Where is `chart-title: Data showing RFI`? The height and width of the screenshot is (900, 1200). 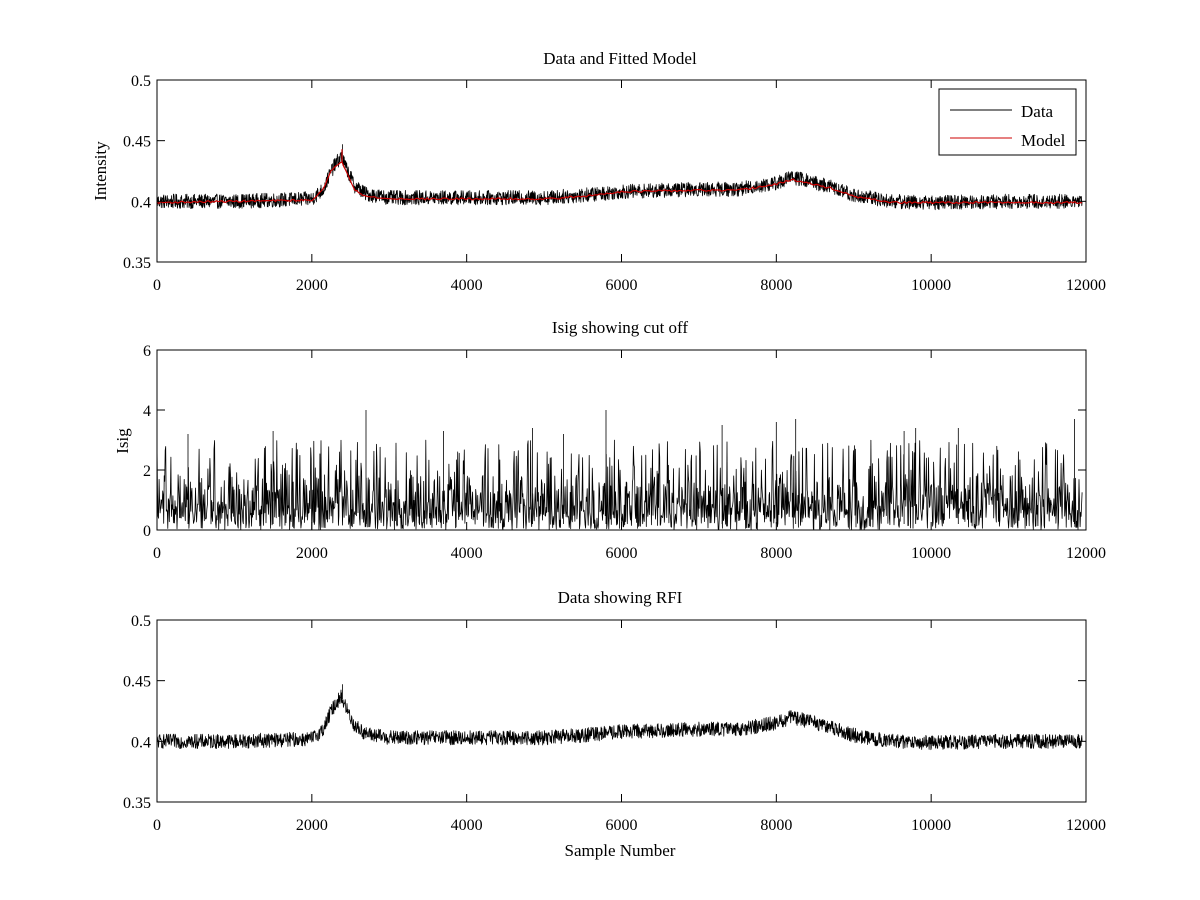
chart-title: Data showing RFI is located at coordinates (620, 597).